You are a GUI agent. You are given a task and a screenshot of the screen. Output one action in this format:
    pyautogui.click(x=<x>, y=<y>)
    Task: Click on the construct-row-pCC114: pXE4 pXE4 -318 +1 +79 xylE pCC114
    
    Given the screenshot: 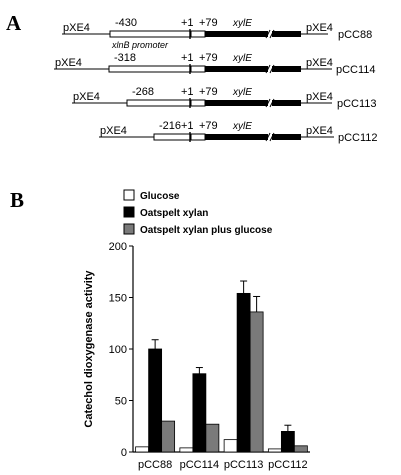 What is the action you would take?
    pyautogui.click(x=215, y=64)
    